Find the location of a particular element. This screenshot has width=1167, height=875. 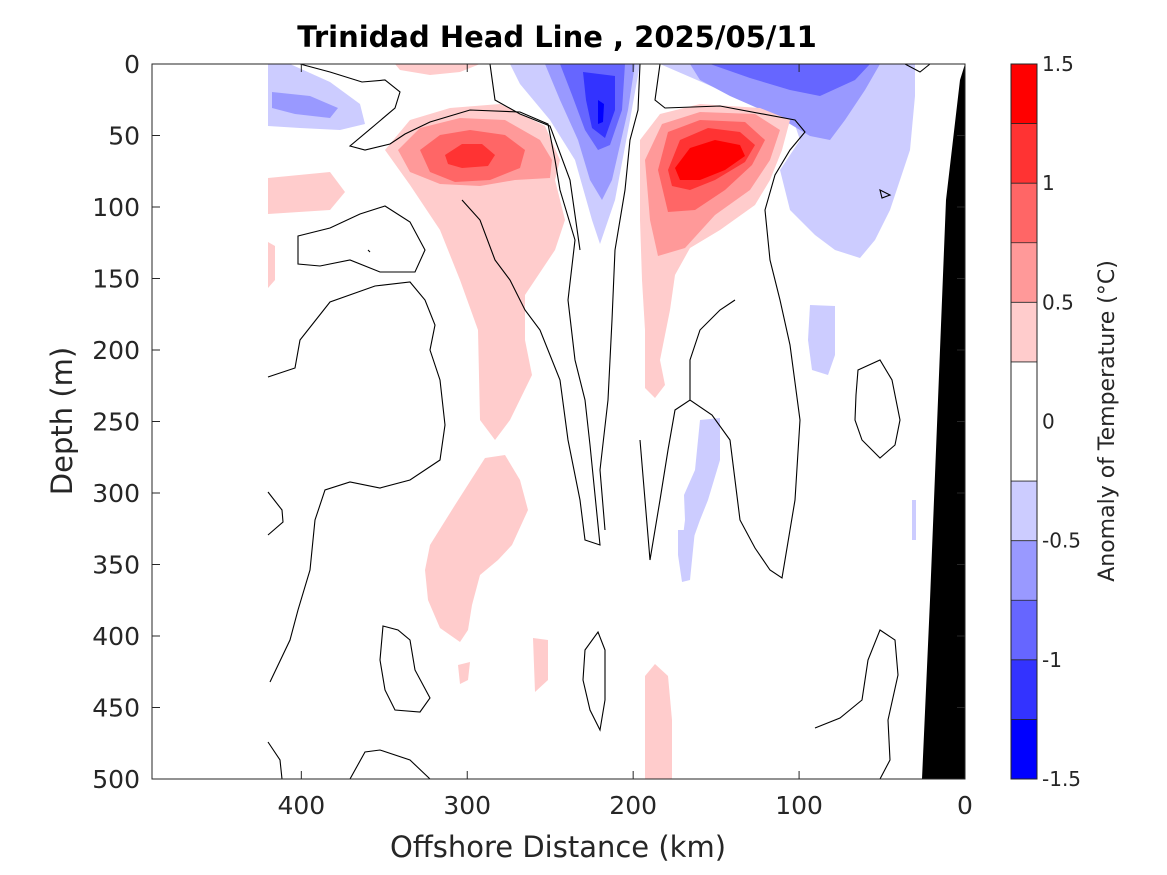

colorbar-tick-label: 0 is located at coordinates (1048, 422).